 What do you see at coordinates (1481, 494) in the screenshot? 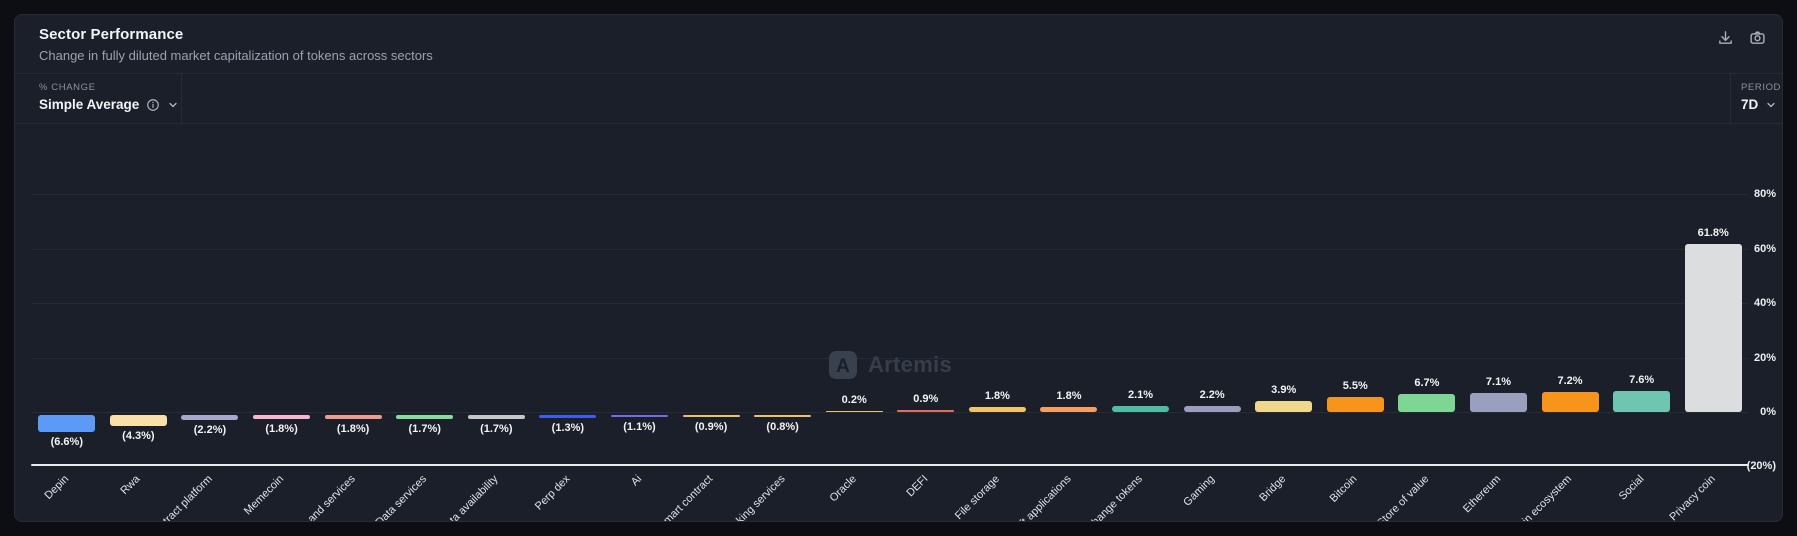
I see `x-axis-label: Ethereum` at bounding box center [1481, 494].